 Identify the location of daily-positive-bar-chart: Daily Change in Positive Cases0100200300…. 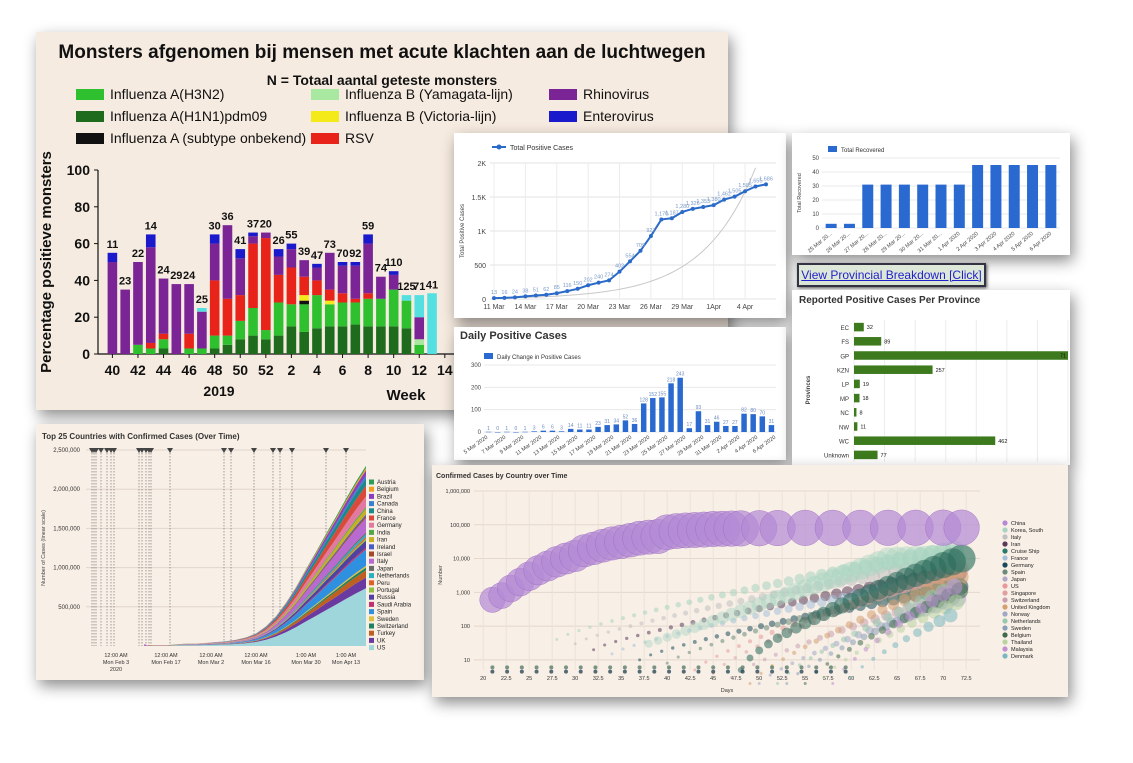
(620, 405).